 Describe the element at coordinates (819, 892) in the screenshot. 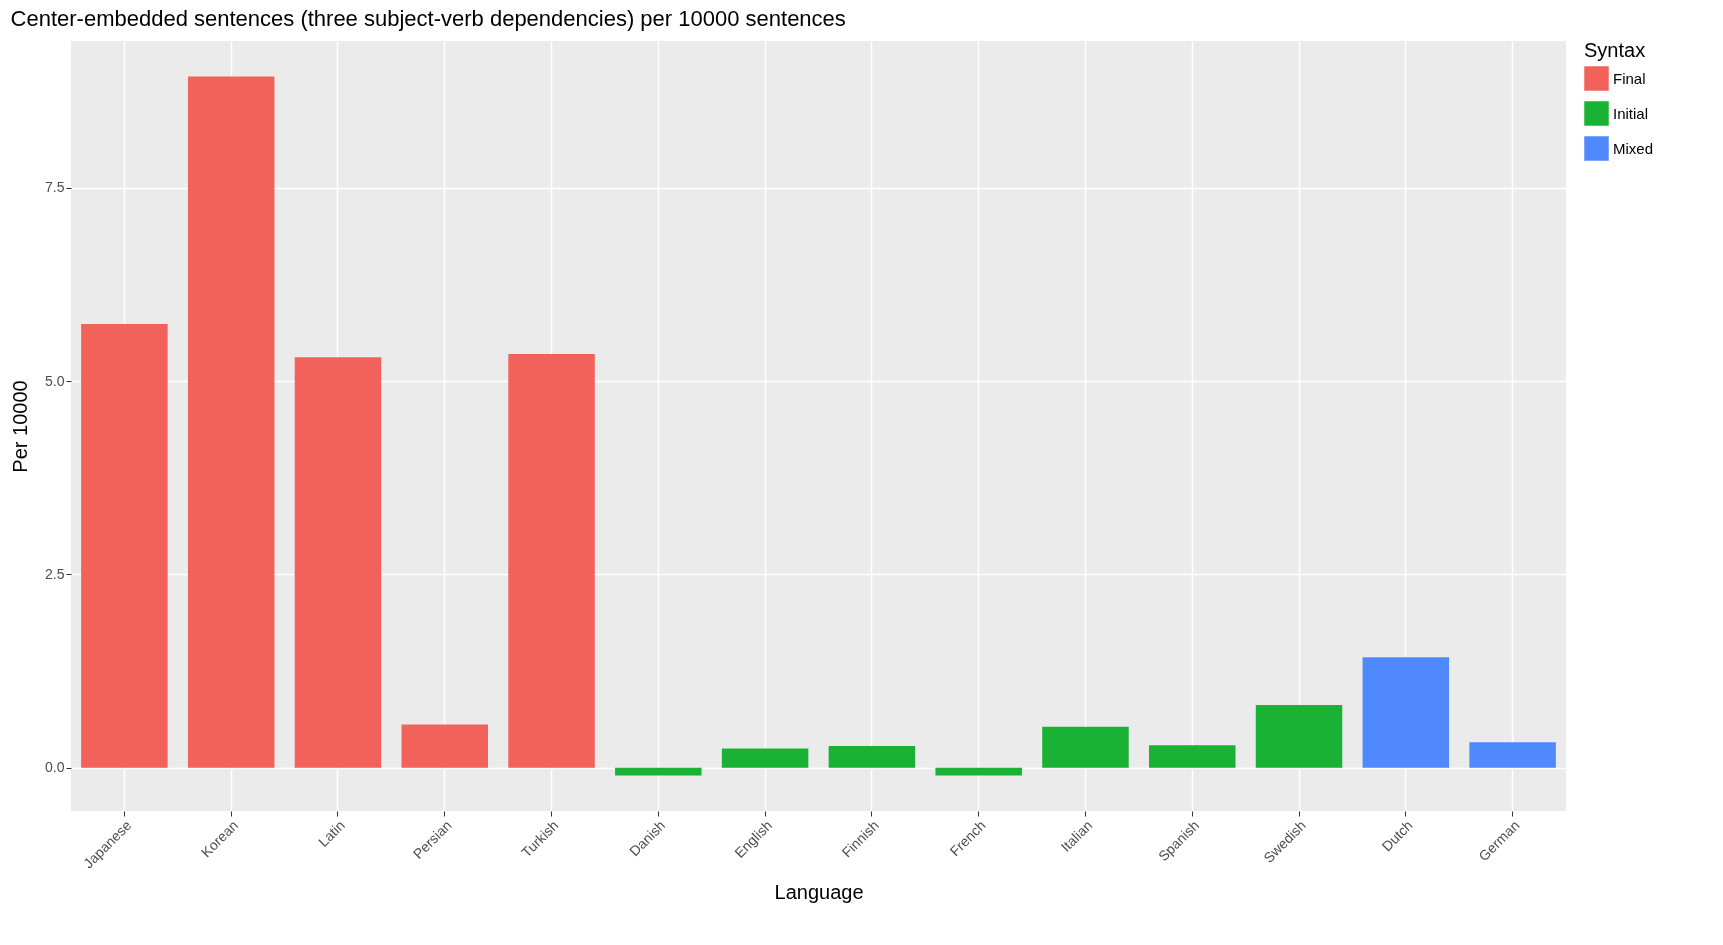

I see `x-axis-title: Language` at that location.